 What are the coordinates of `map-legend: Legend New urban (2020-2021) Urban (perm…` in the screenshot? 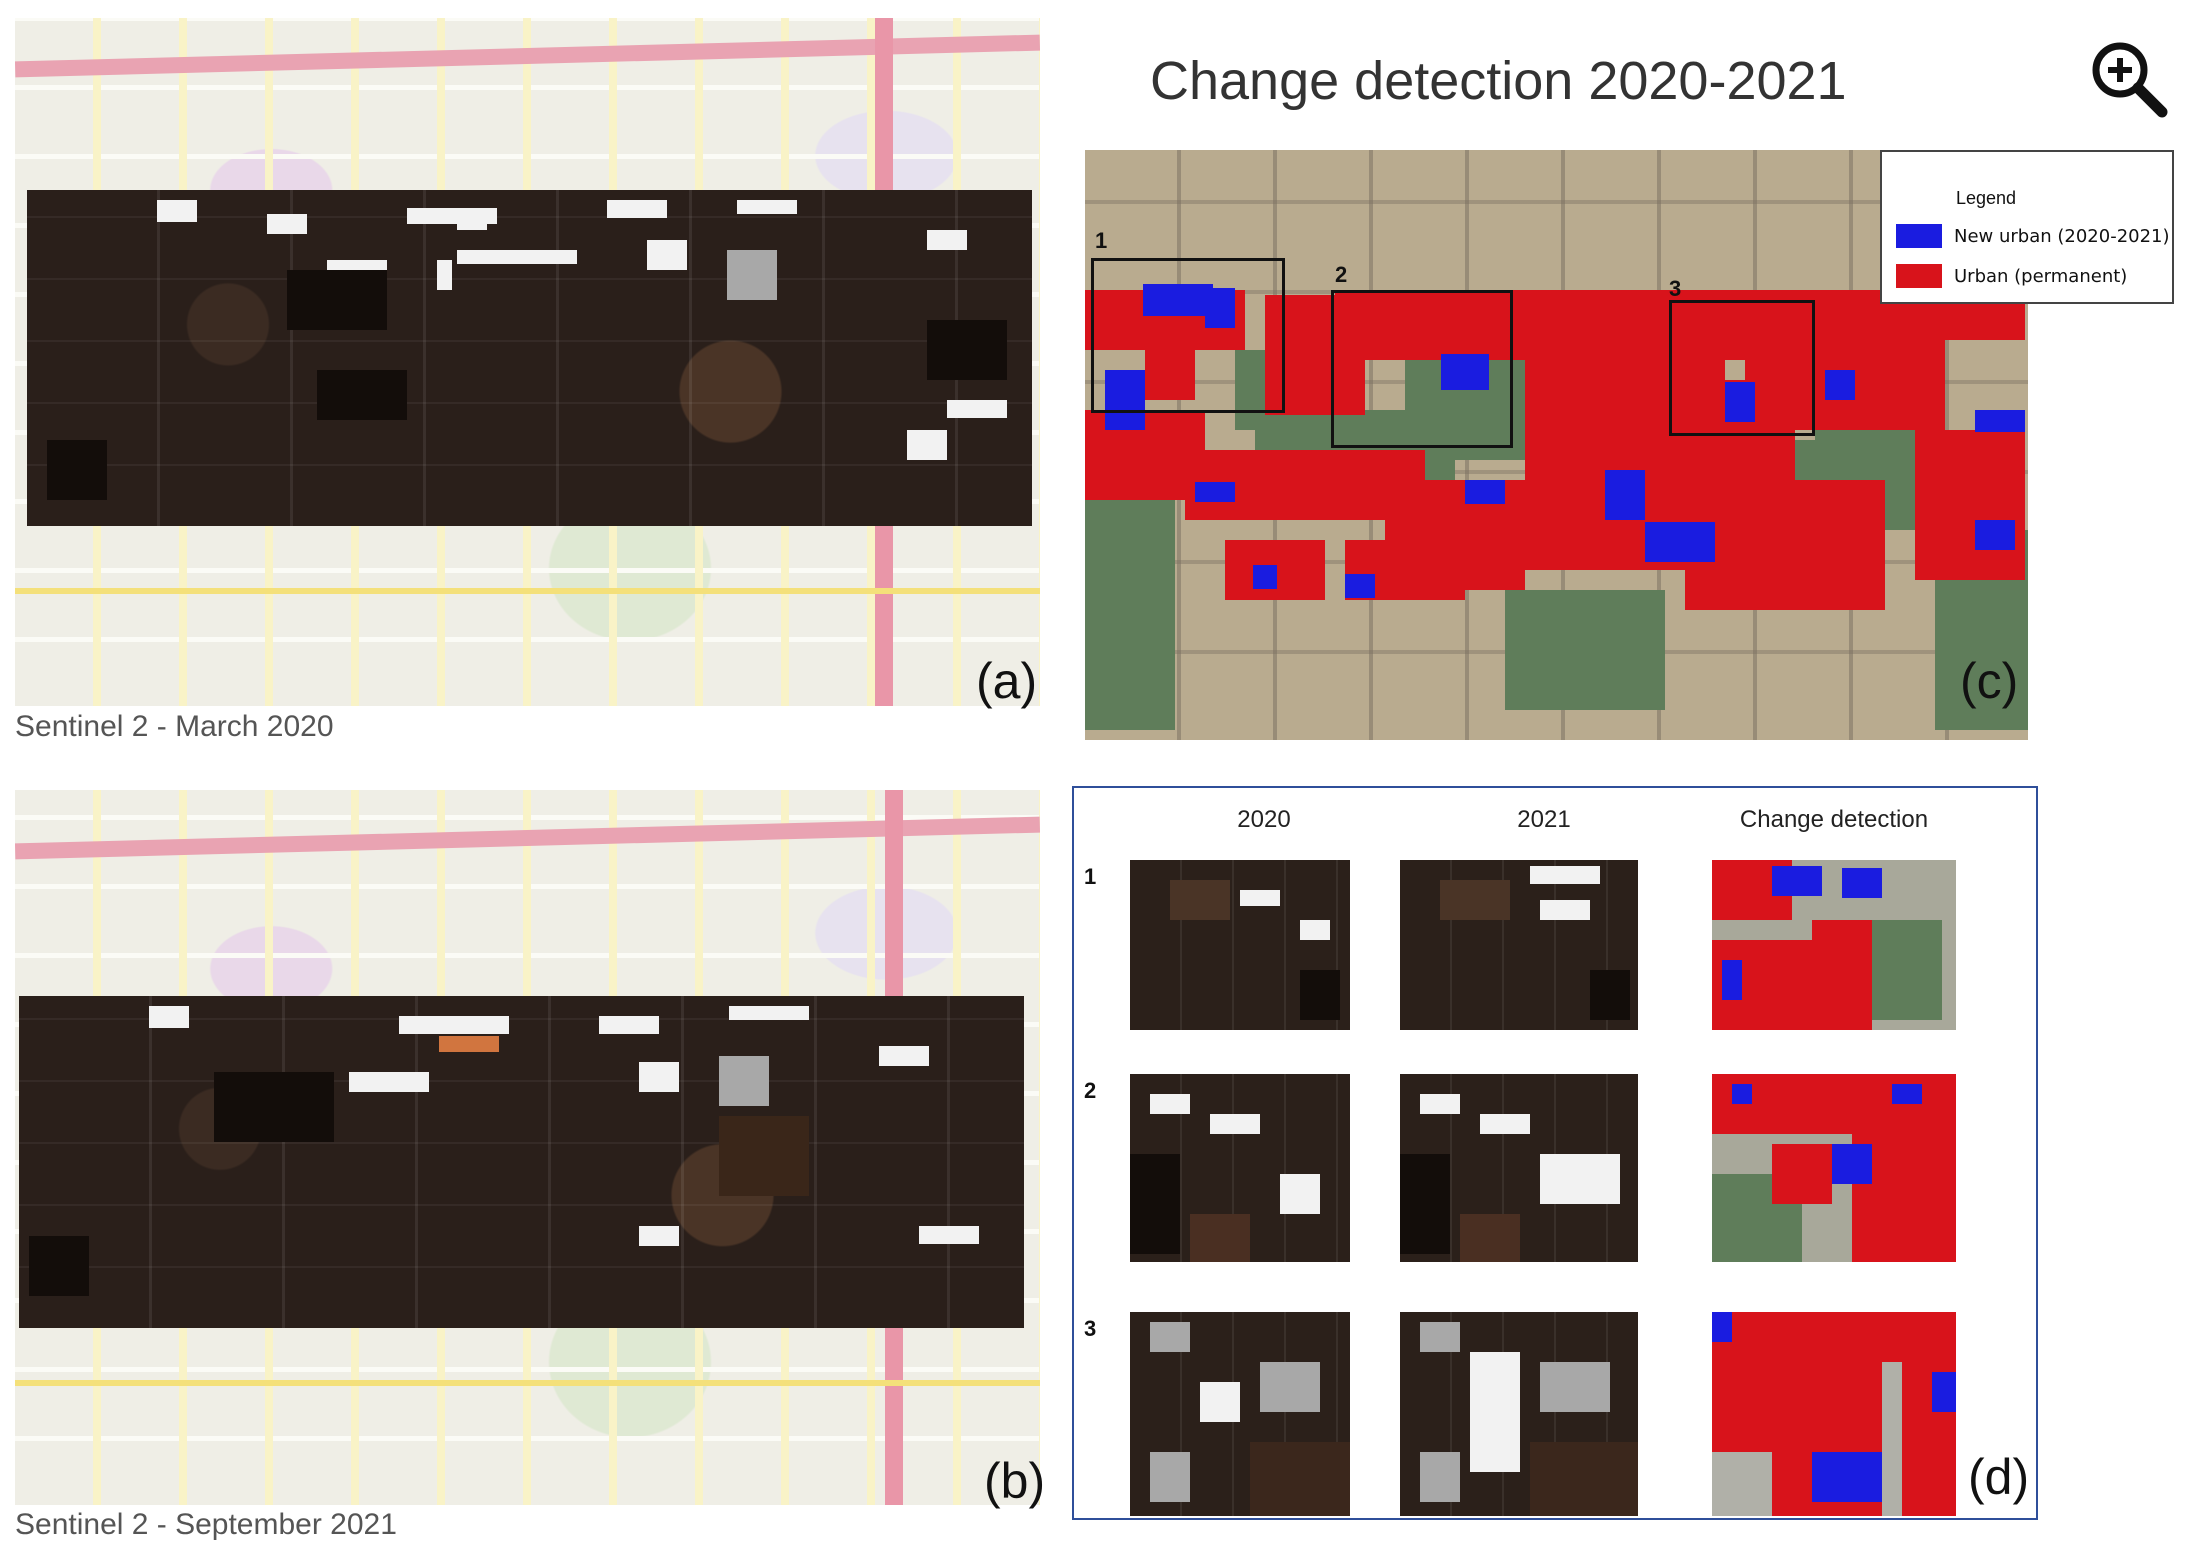 It's located at (2027, 227).